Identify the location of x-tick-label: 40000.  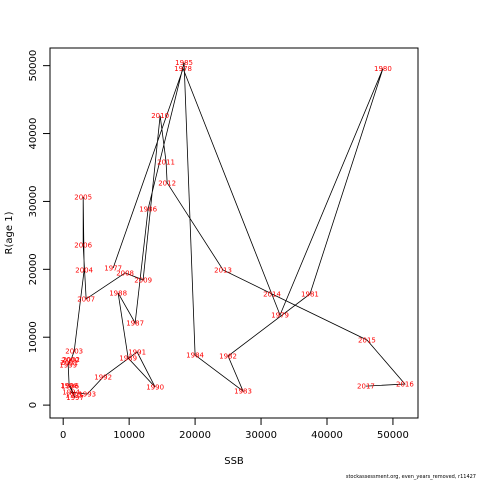
(327, 435).